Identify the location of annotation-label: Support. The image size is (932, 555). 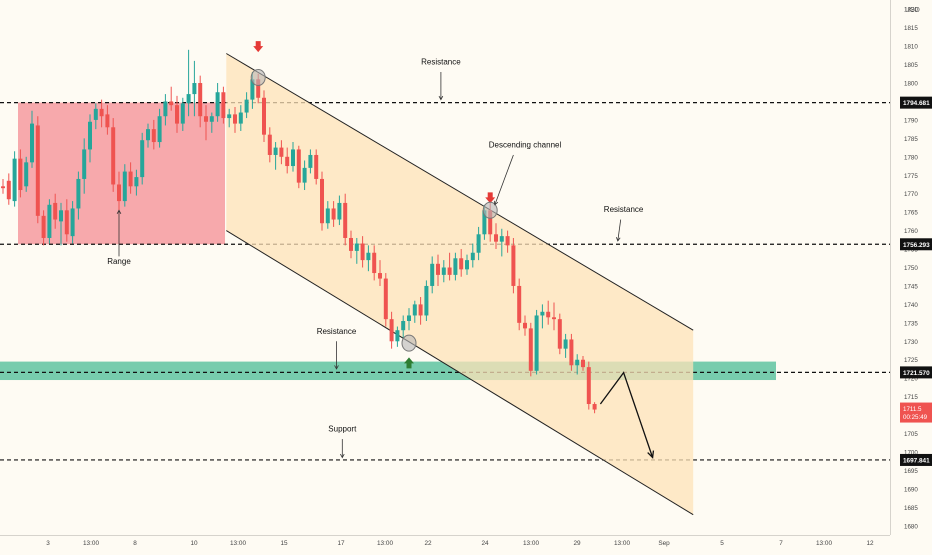
(342, 429).